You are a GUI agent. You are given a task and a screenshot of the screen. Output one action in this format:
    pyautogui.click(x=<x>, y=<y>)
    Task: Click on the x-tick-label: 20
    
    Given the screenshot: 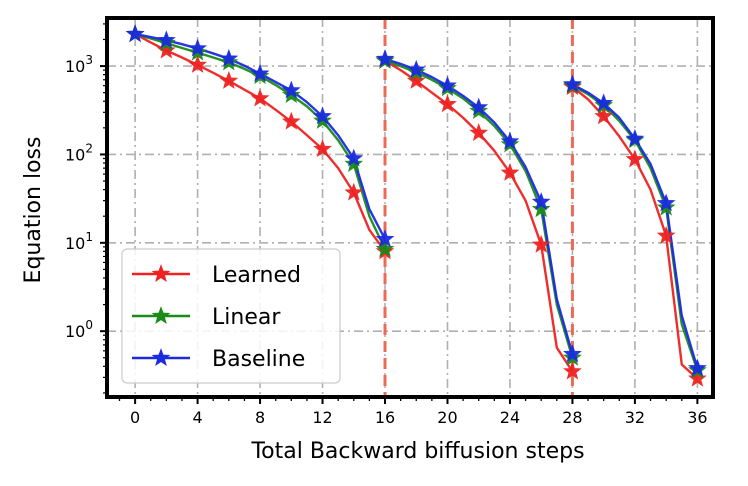 What is the action you would take?
    pyautogui.click(x=447, y=417)
    